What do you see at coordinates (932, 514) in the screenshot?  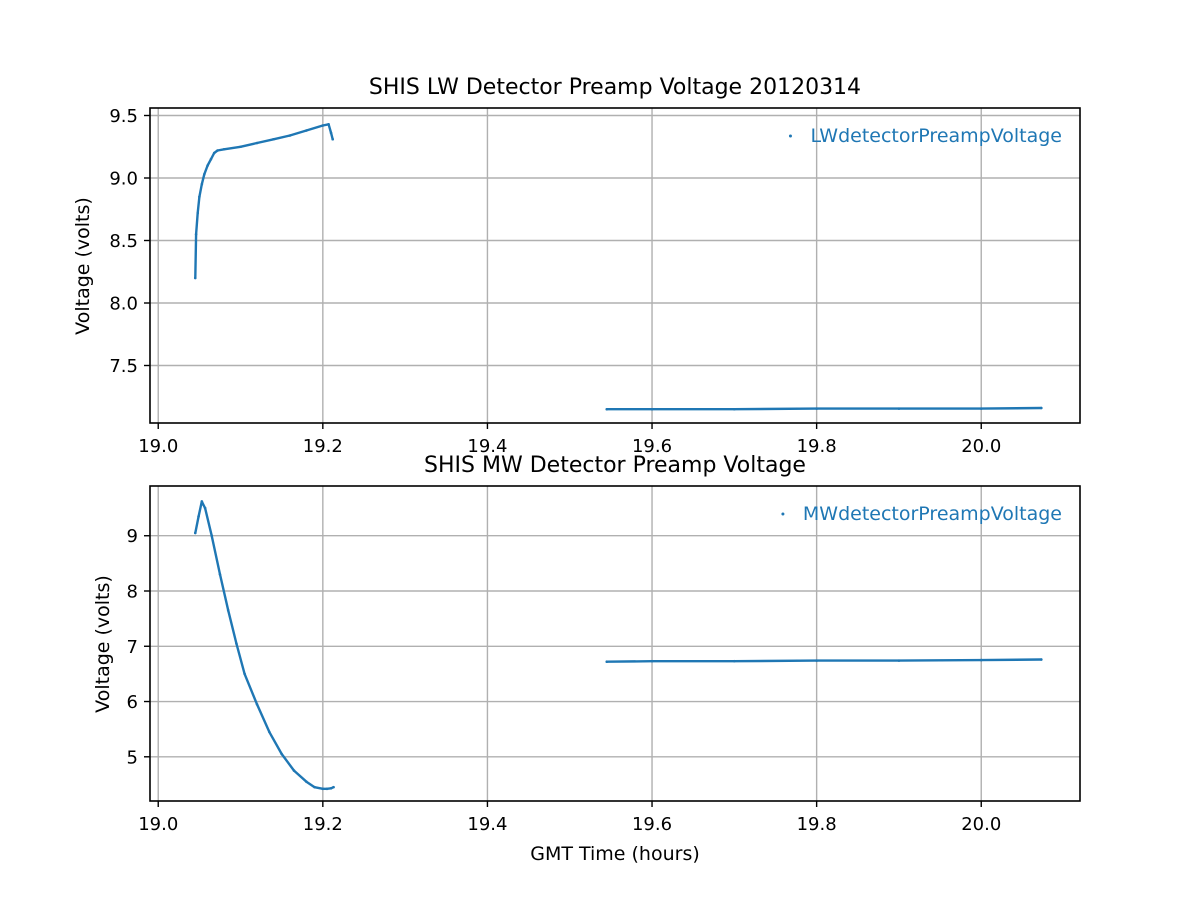 I see `mw-legend-label: MWdetectorPreampVoltage` at bounding box center [932, 514].